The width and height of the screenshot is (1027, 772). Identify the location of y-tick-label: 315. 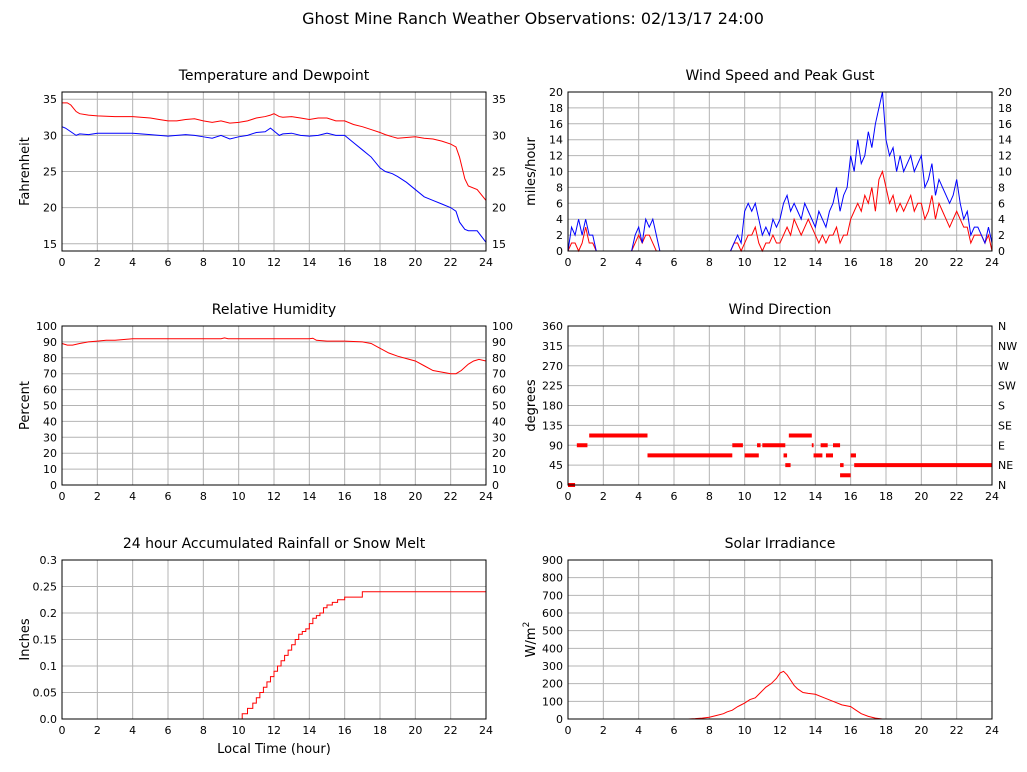
(552, 346).